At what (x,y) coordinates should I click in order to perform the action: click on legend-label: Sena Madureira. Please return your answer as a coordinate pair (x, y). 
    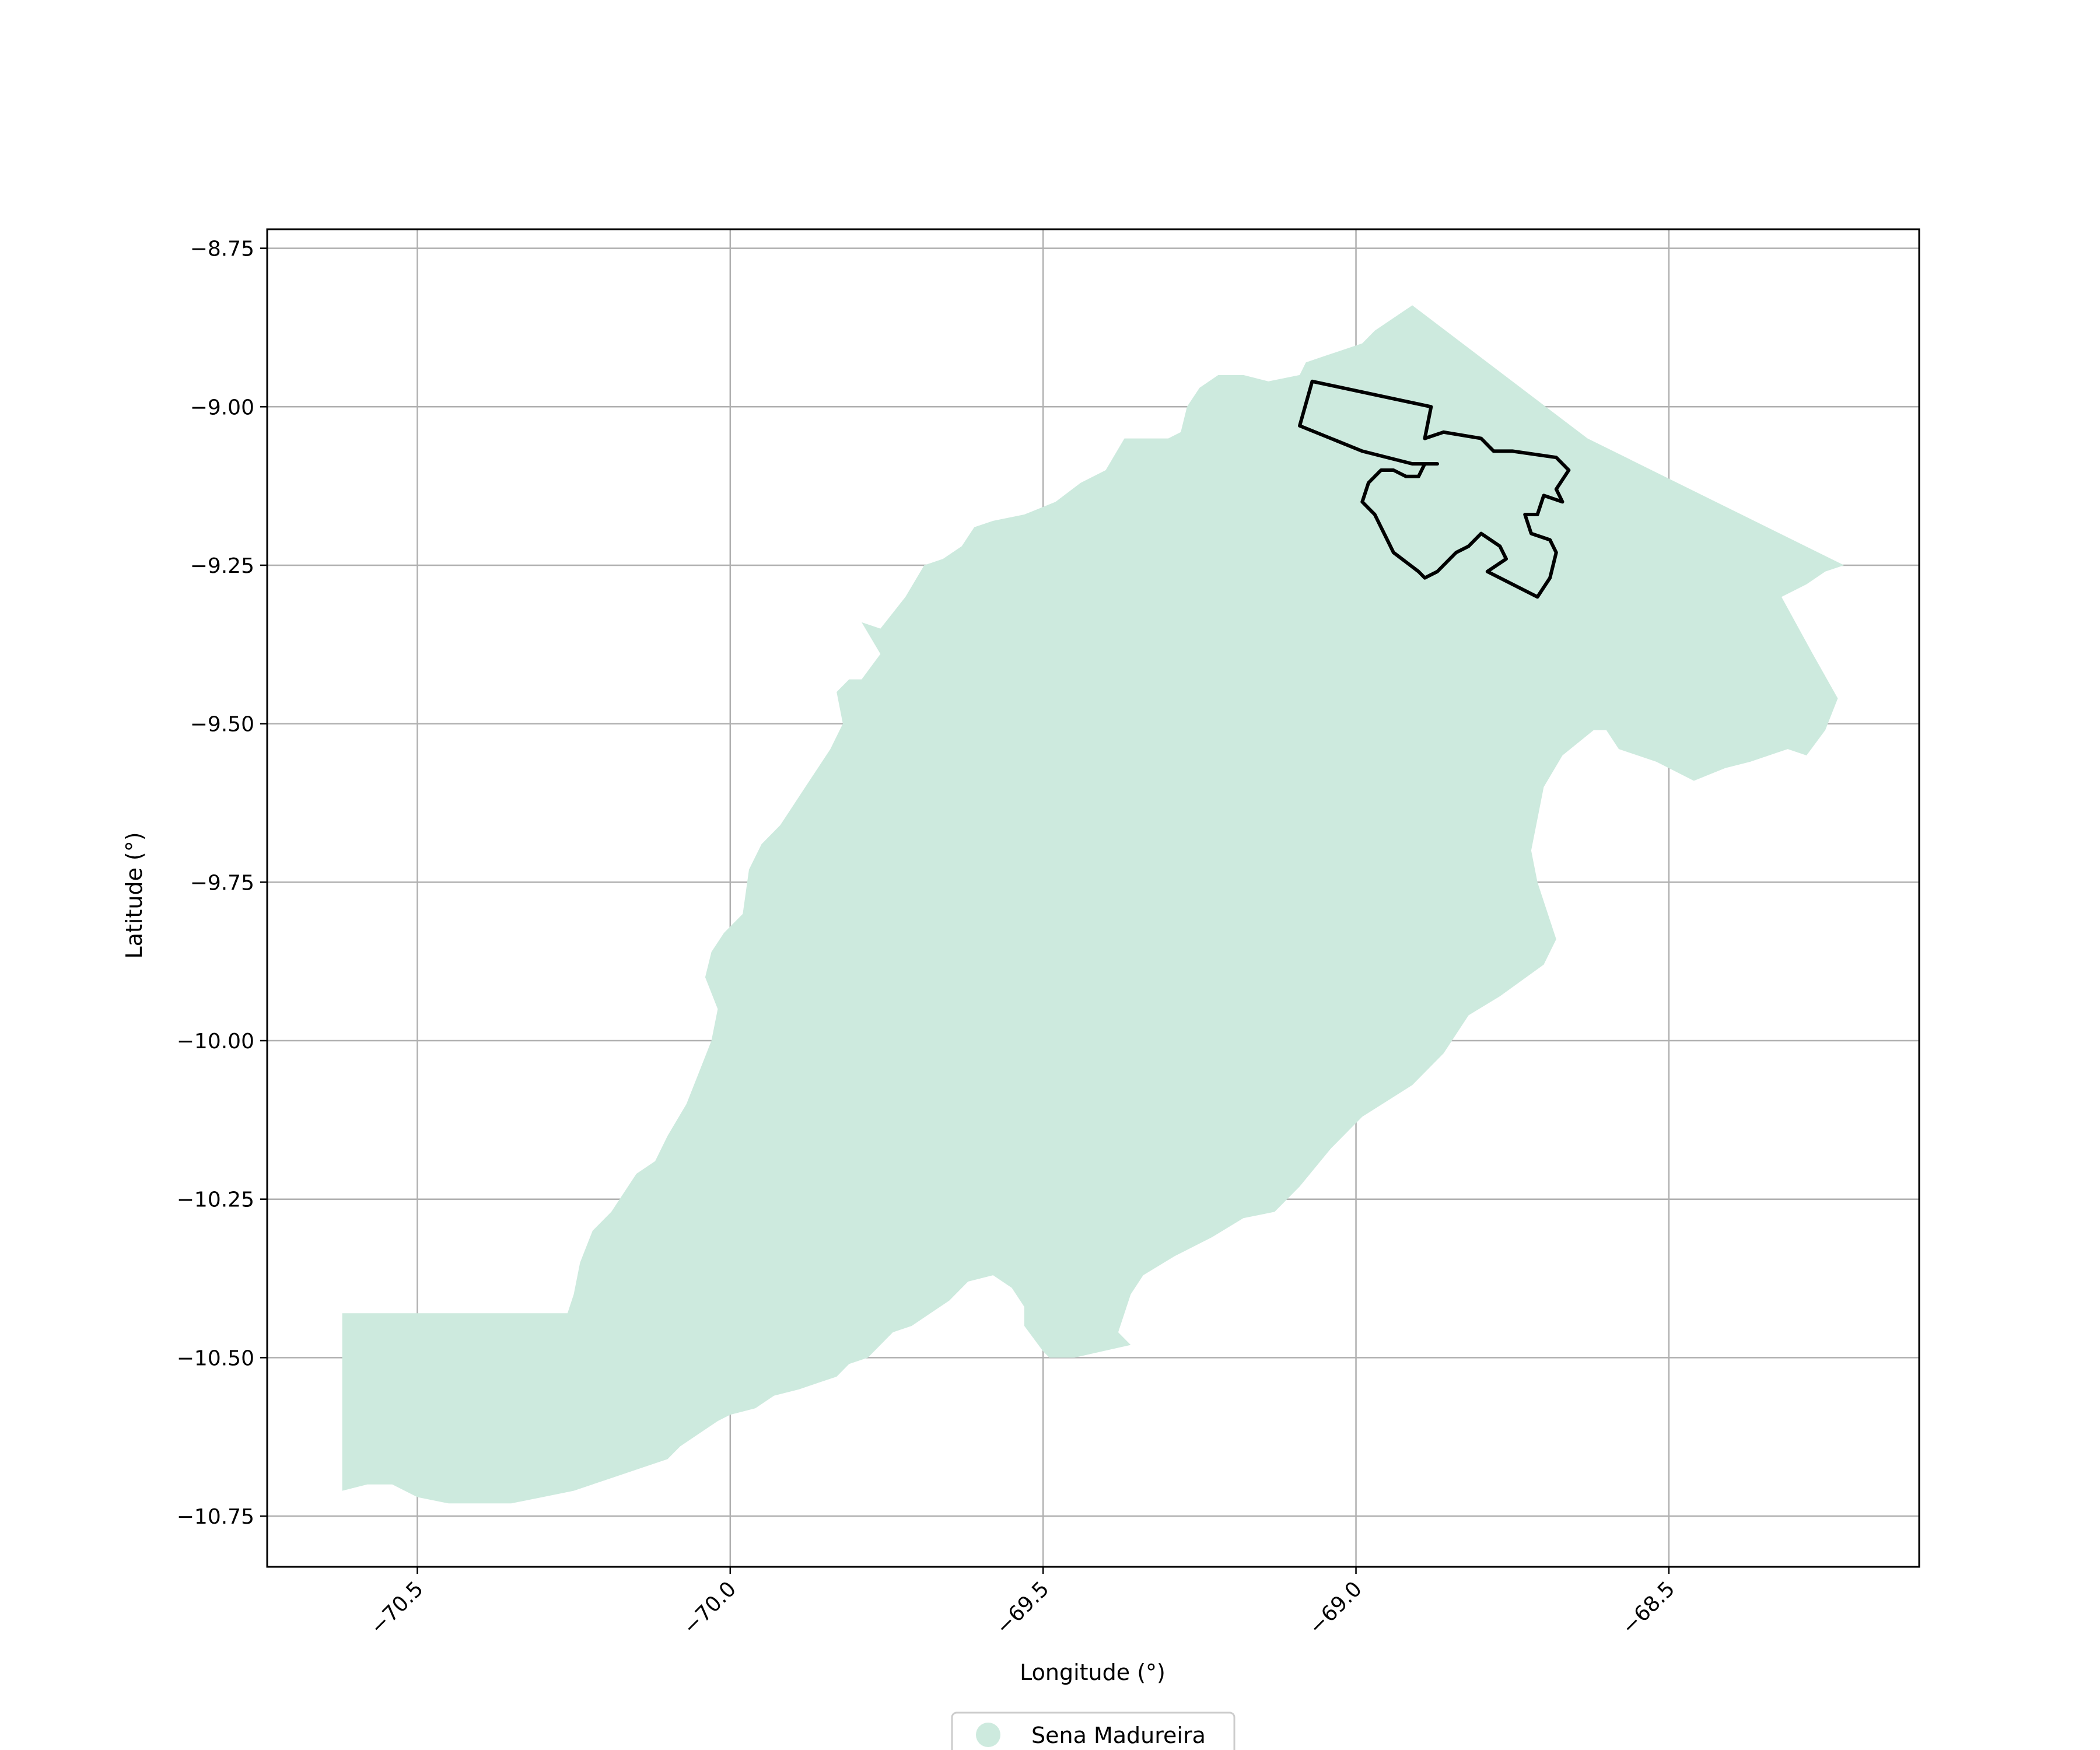
    Looking at the image, I should click on (1118, 1735).